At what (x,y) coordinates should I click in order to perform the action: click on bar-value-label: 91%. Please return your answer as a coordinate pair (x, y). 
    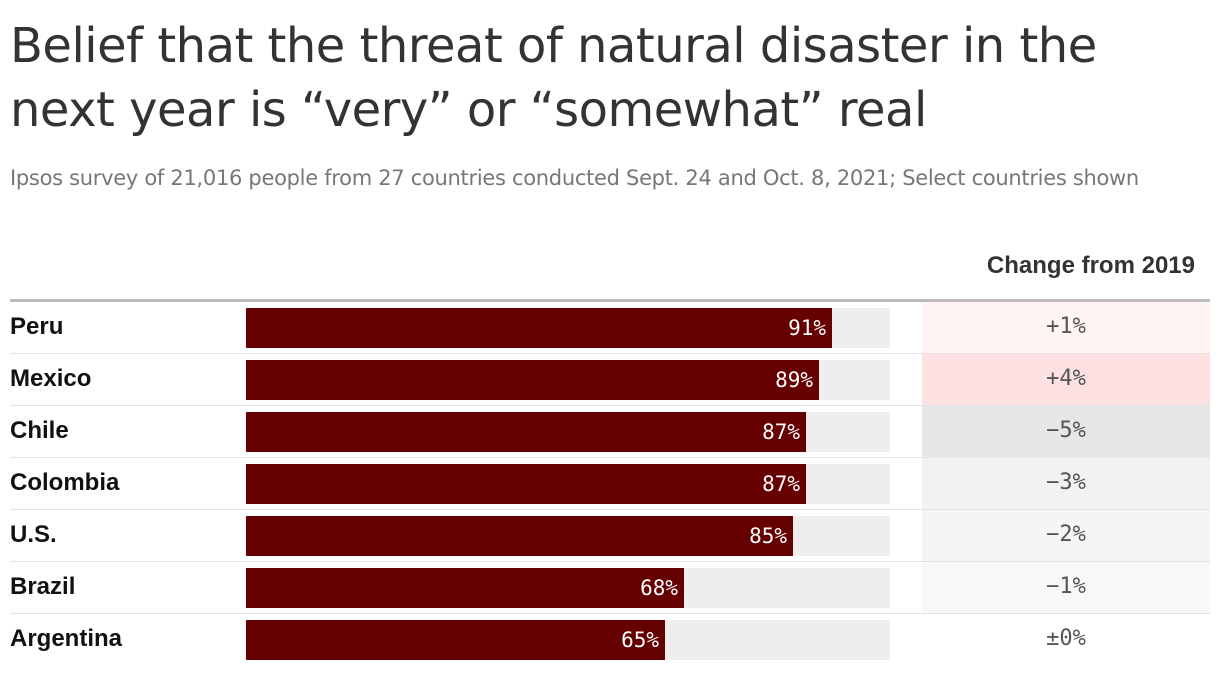
    Looking at the image, I should click on (807, 328).